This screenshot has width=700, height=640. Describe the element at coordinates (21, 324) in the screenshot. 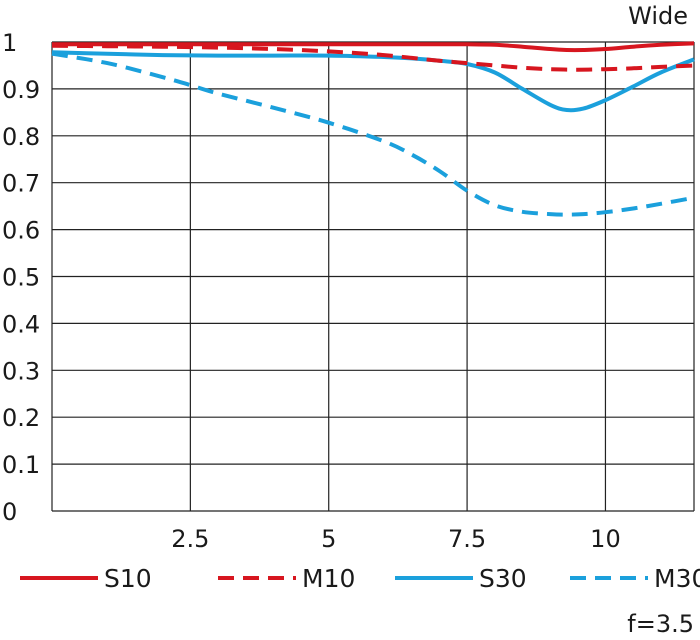

I see `y-tick-label: 0.4` at that location.